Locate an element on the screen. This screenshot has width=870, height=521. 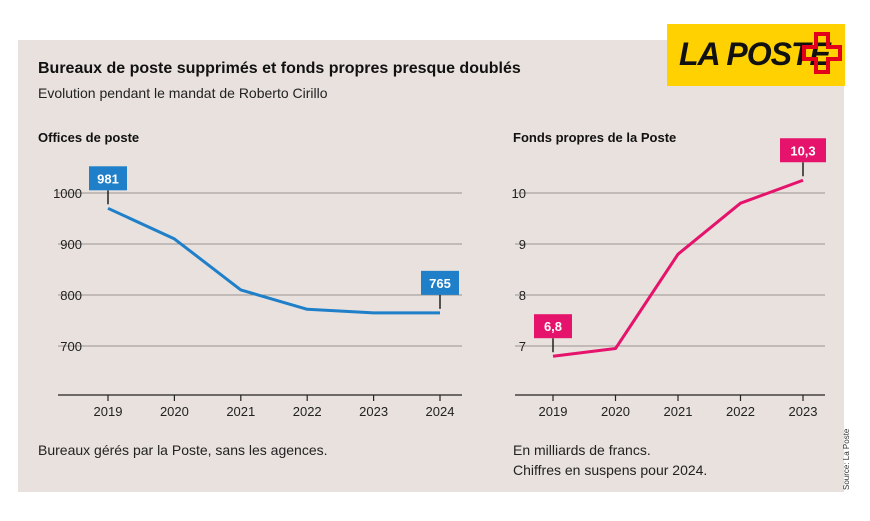
swiss-cross-icon is located at coordinates (822, 53).